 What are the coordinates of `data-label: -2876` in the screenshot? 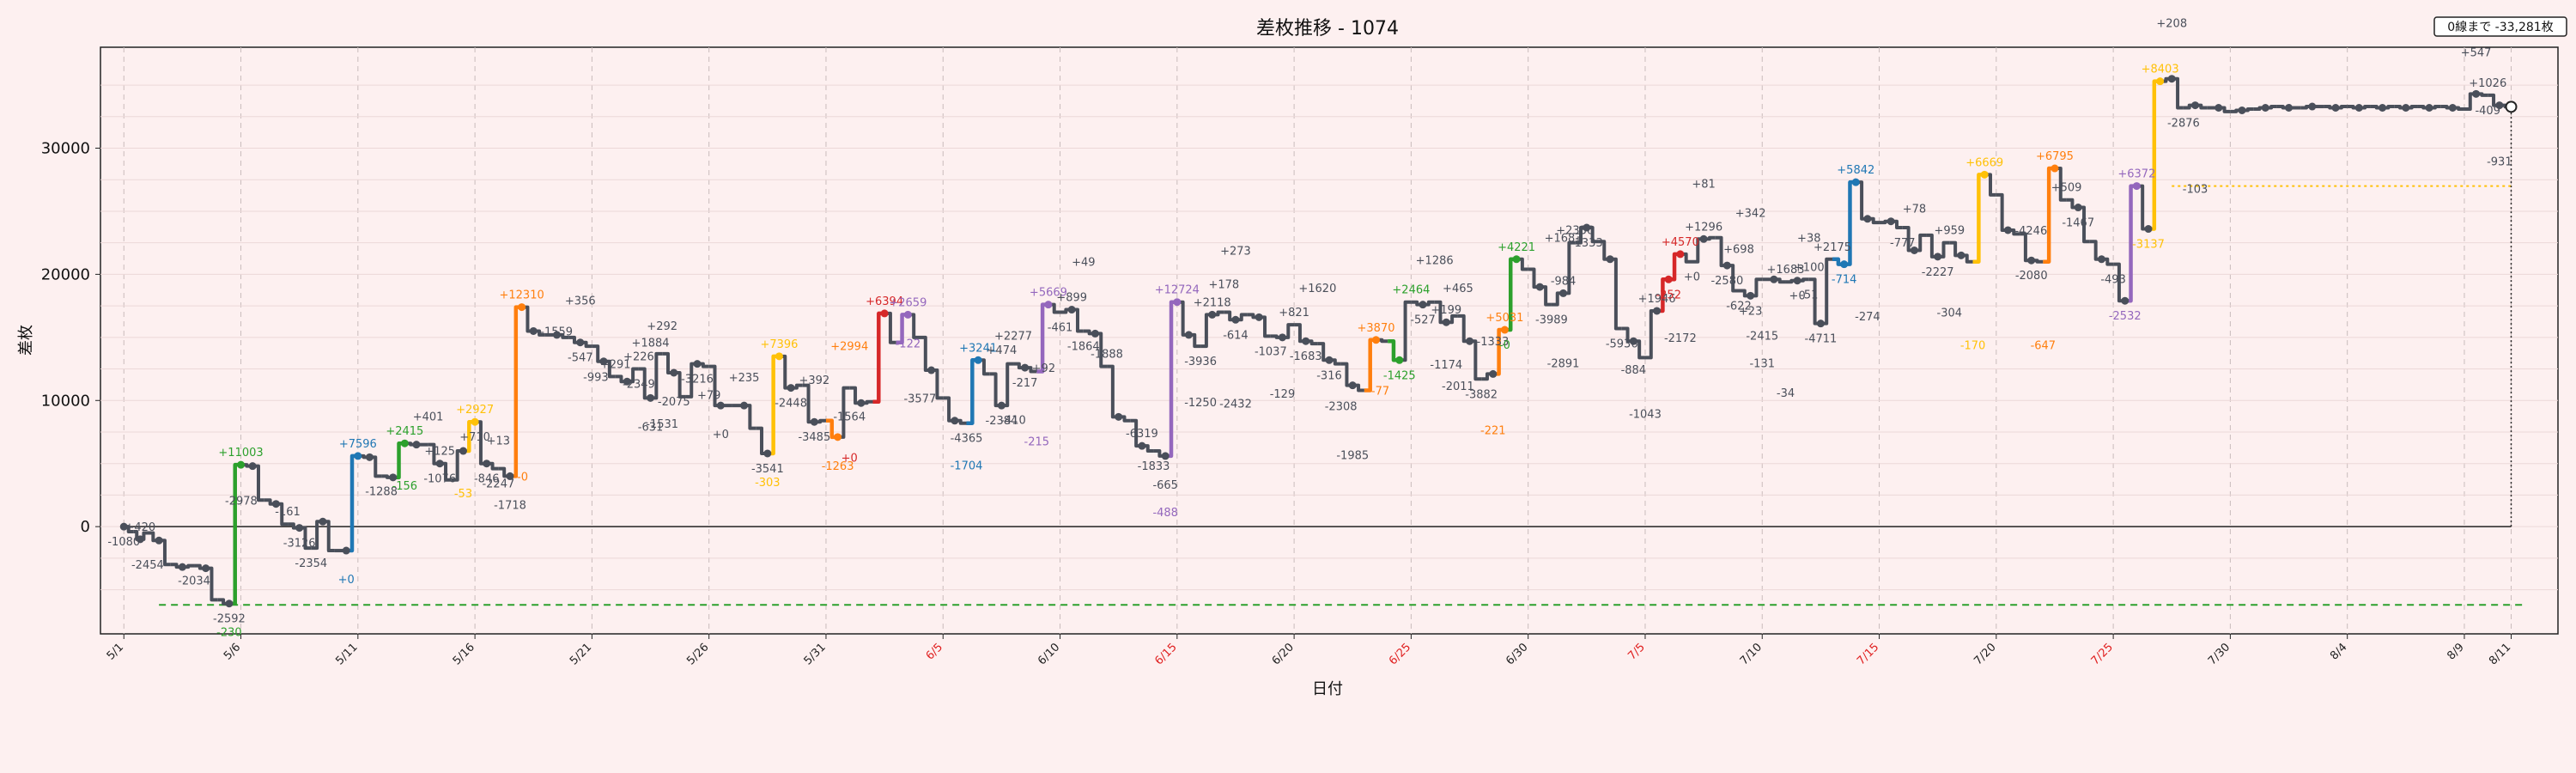 It's located at (2184, 125).